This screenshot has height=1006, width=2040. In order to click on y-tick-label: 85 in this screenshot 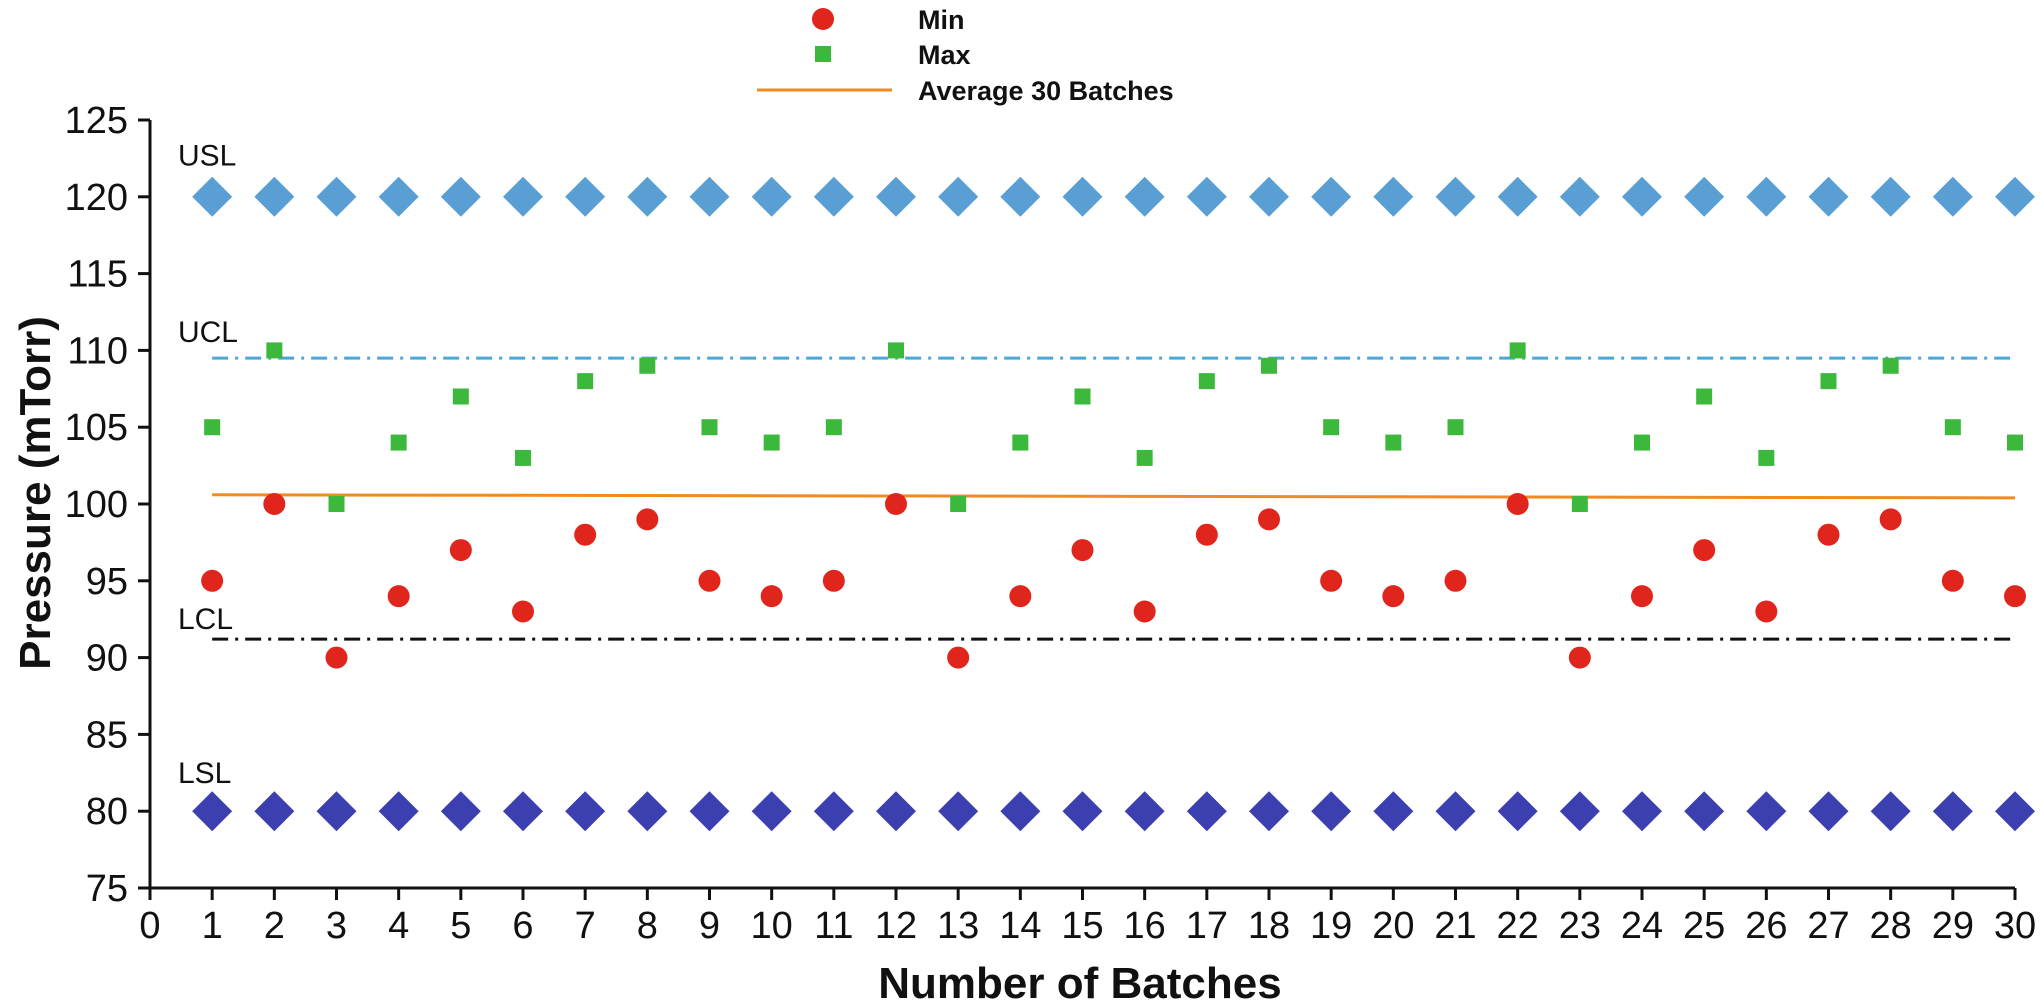, I will do `click(107, 735)`.